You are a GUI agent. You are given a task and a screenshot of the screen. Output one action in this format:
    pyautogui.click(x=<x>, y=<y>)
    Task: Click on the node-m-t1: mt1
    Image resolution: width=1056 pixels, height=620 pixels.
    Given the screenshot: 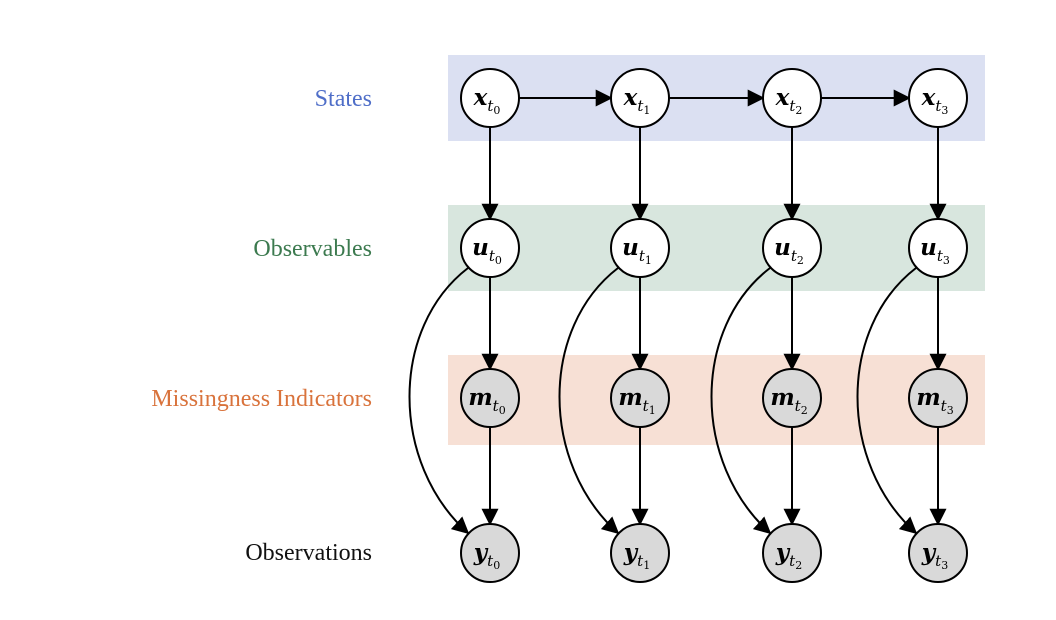 What is the action you would take?
    pyautogui.click(x=640, y=398)
    